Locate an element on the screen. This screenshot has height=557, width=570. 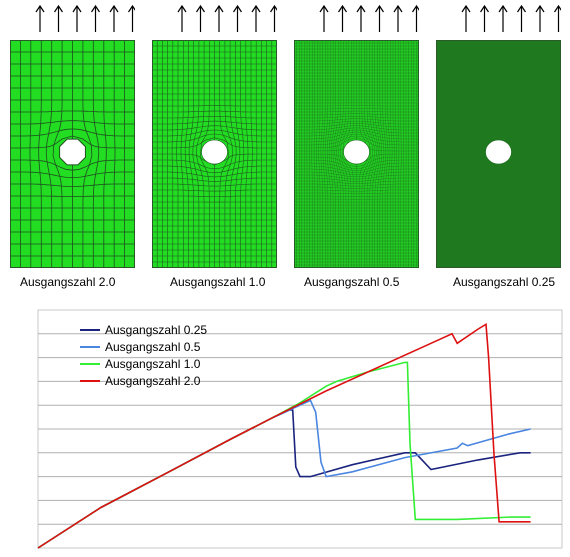
mesh-label-4: Ausgangszahl 0.25 is located at coordinates (504, 282).